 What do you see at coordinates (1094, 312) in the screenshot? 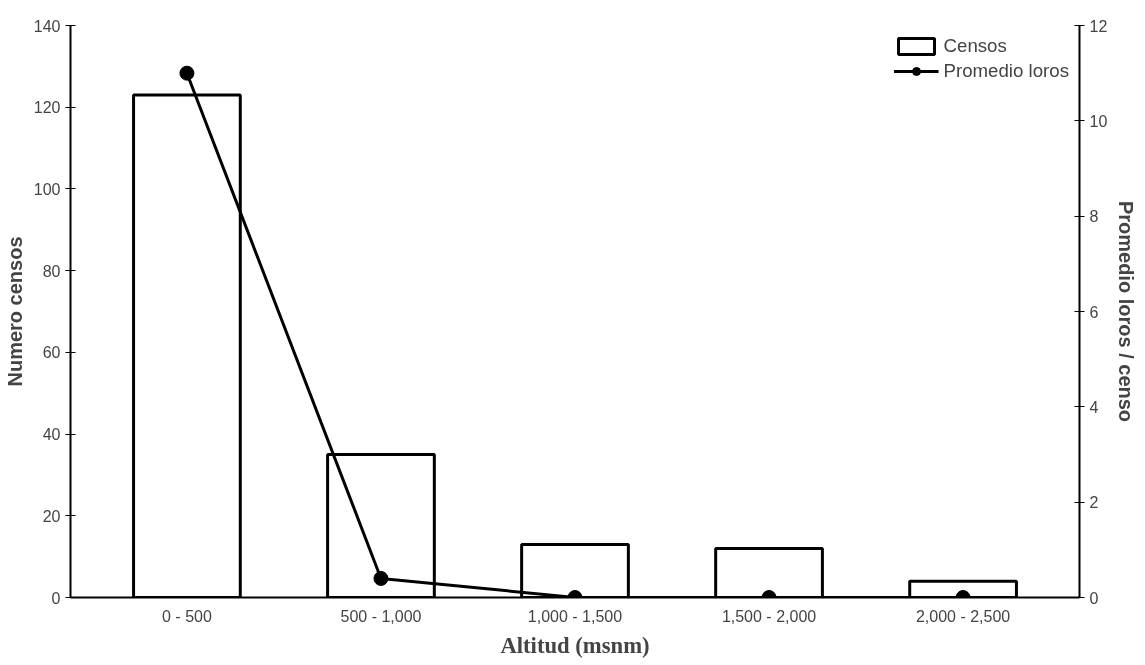
I see `y2-tick-label: 6` at bounding box center [1094, 312].